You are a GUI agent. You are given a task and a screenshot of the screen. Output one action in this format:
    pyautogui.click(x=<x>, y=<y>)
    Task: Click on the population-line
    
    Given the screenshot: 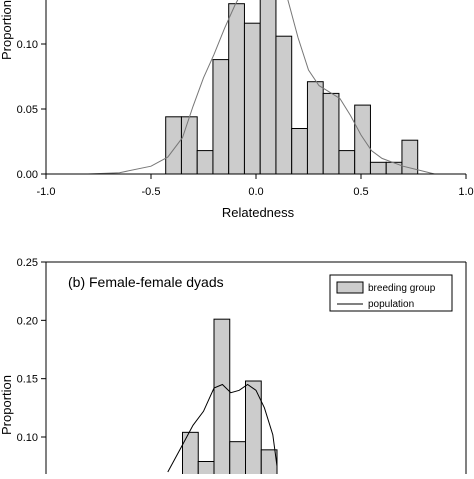 What is the action you would take?
    pyautogui.click(x=222, y=428)
    